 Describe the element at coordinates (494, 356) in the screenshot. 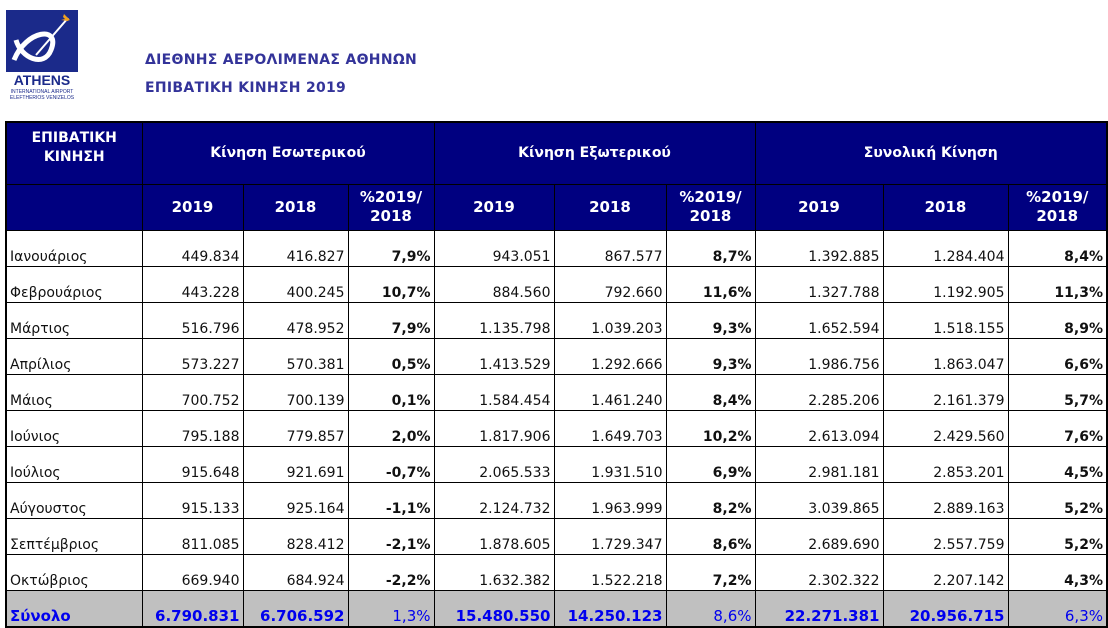

I see `value-cell: 1.413.529` at that location.